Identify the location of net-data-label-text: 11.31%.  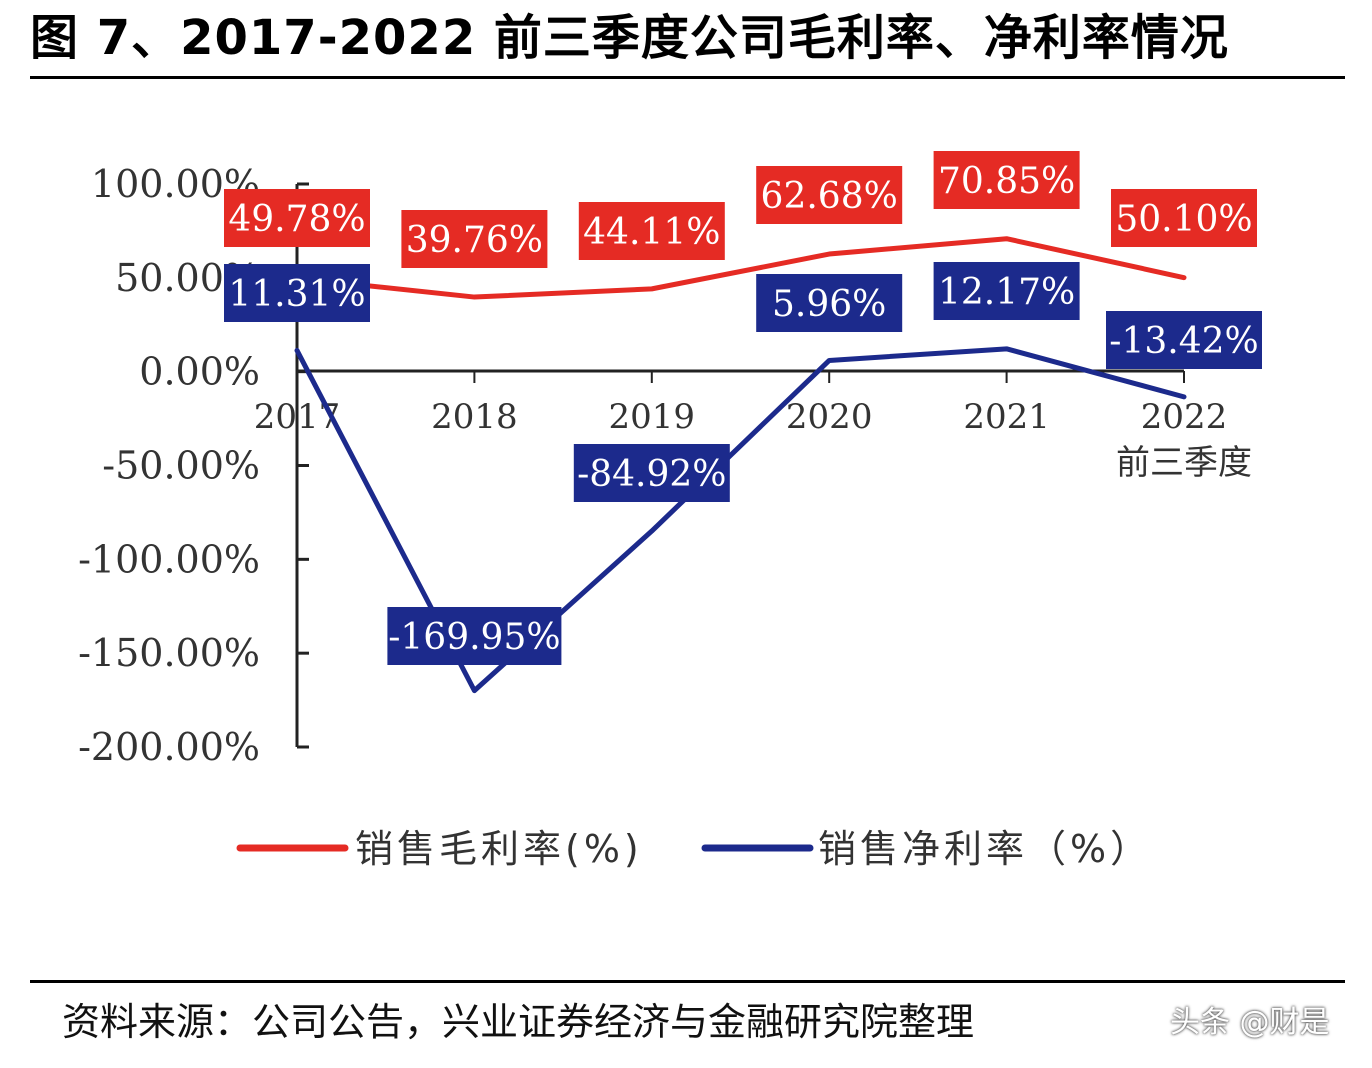
(296, 294).